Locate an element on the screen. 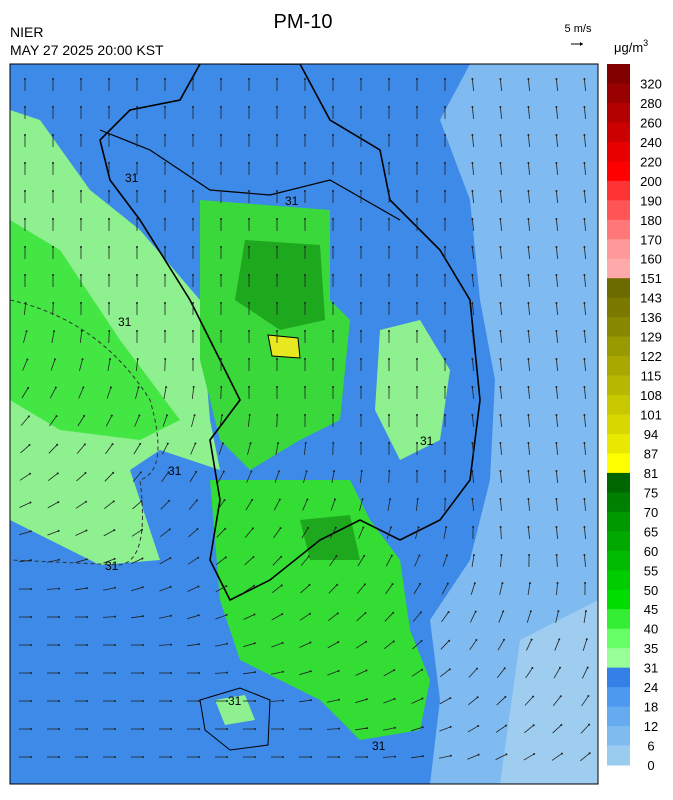 Image resolution: width=673 pixels, height=800 pixels. legend-label: 60 is located at coordinates (651, 551).